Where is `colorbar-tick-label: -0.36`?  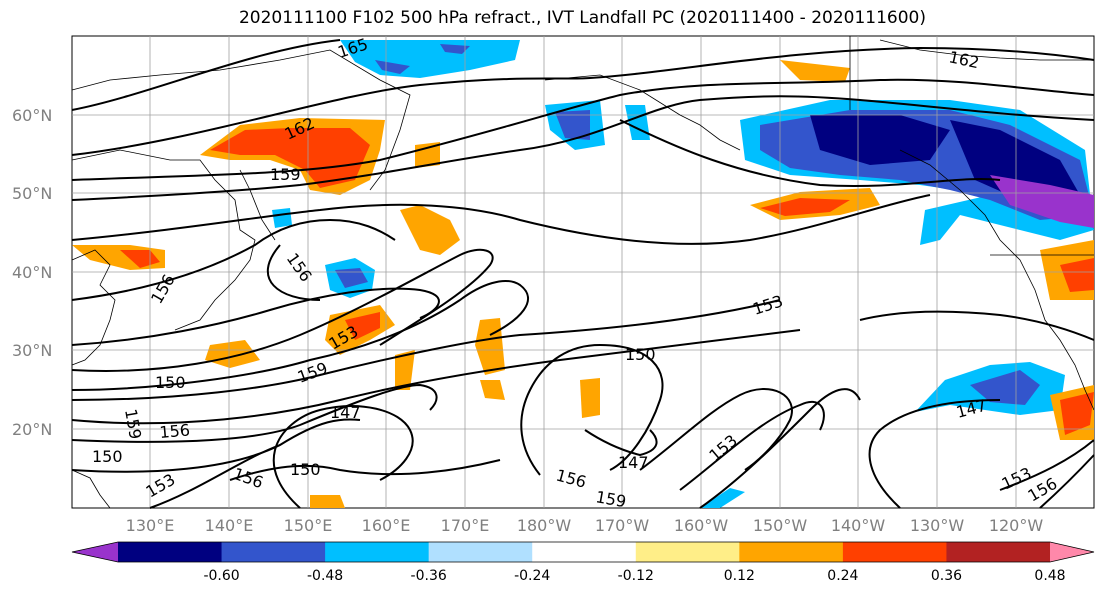 colorbar-tick-label: -0.36 is located at coordinates (429, 576).